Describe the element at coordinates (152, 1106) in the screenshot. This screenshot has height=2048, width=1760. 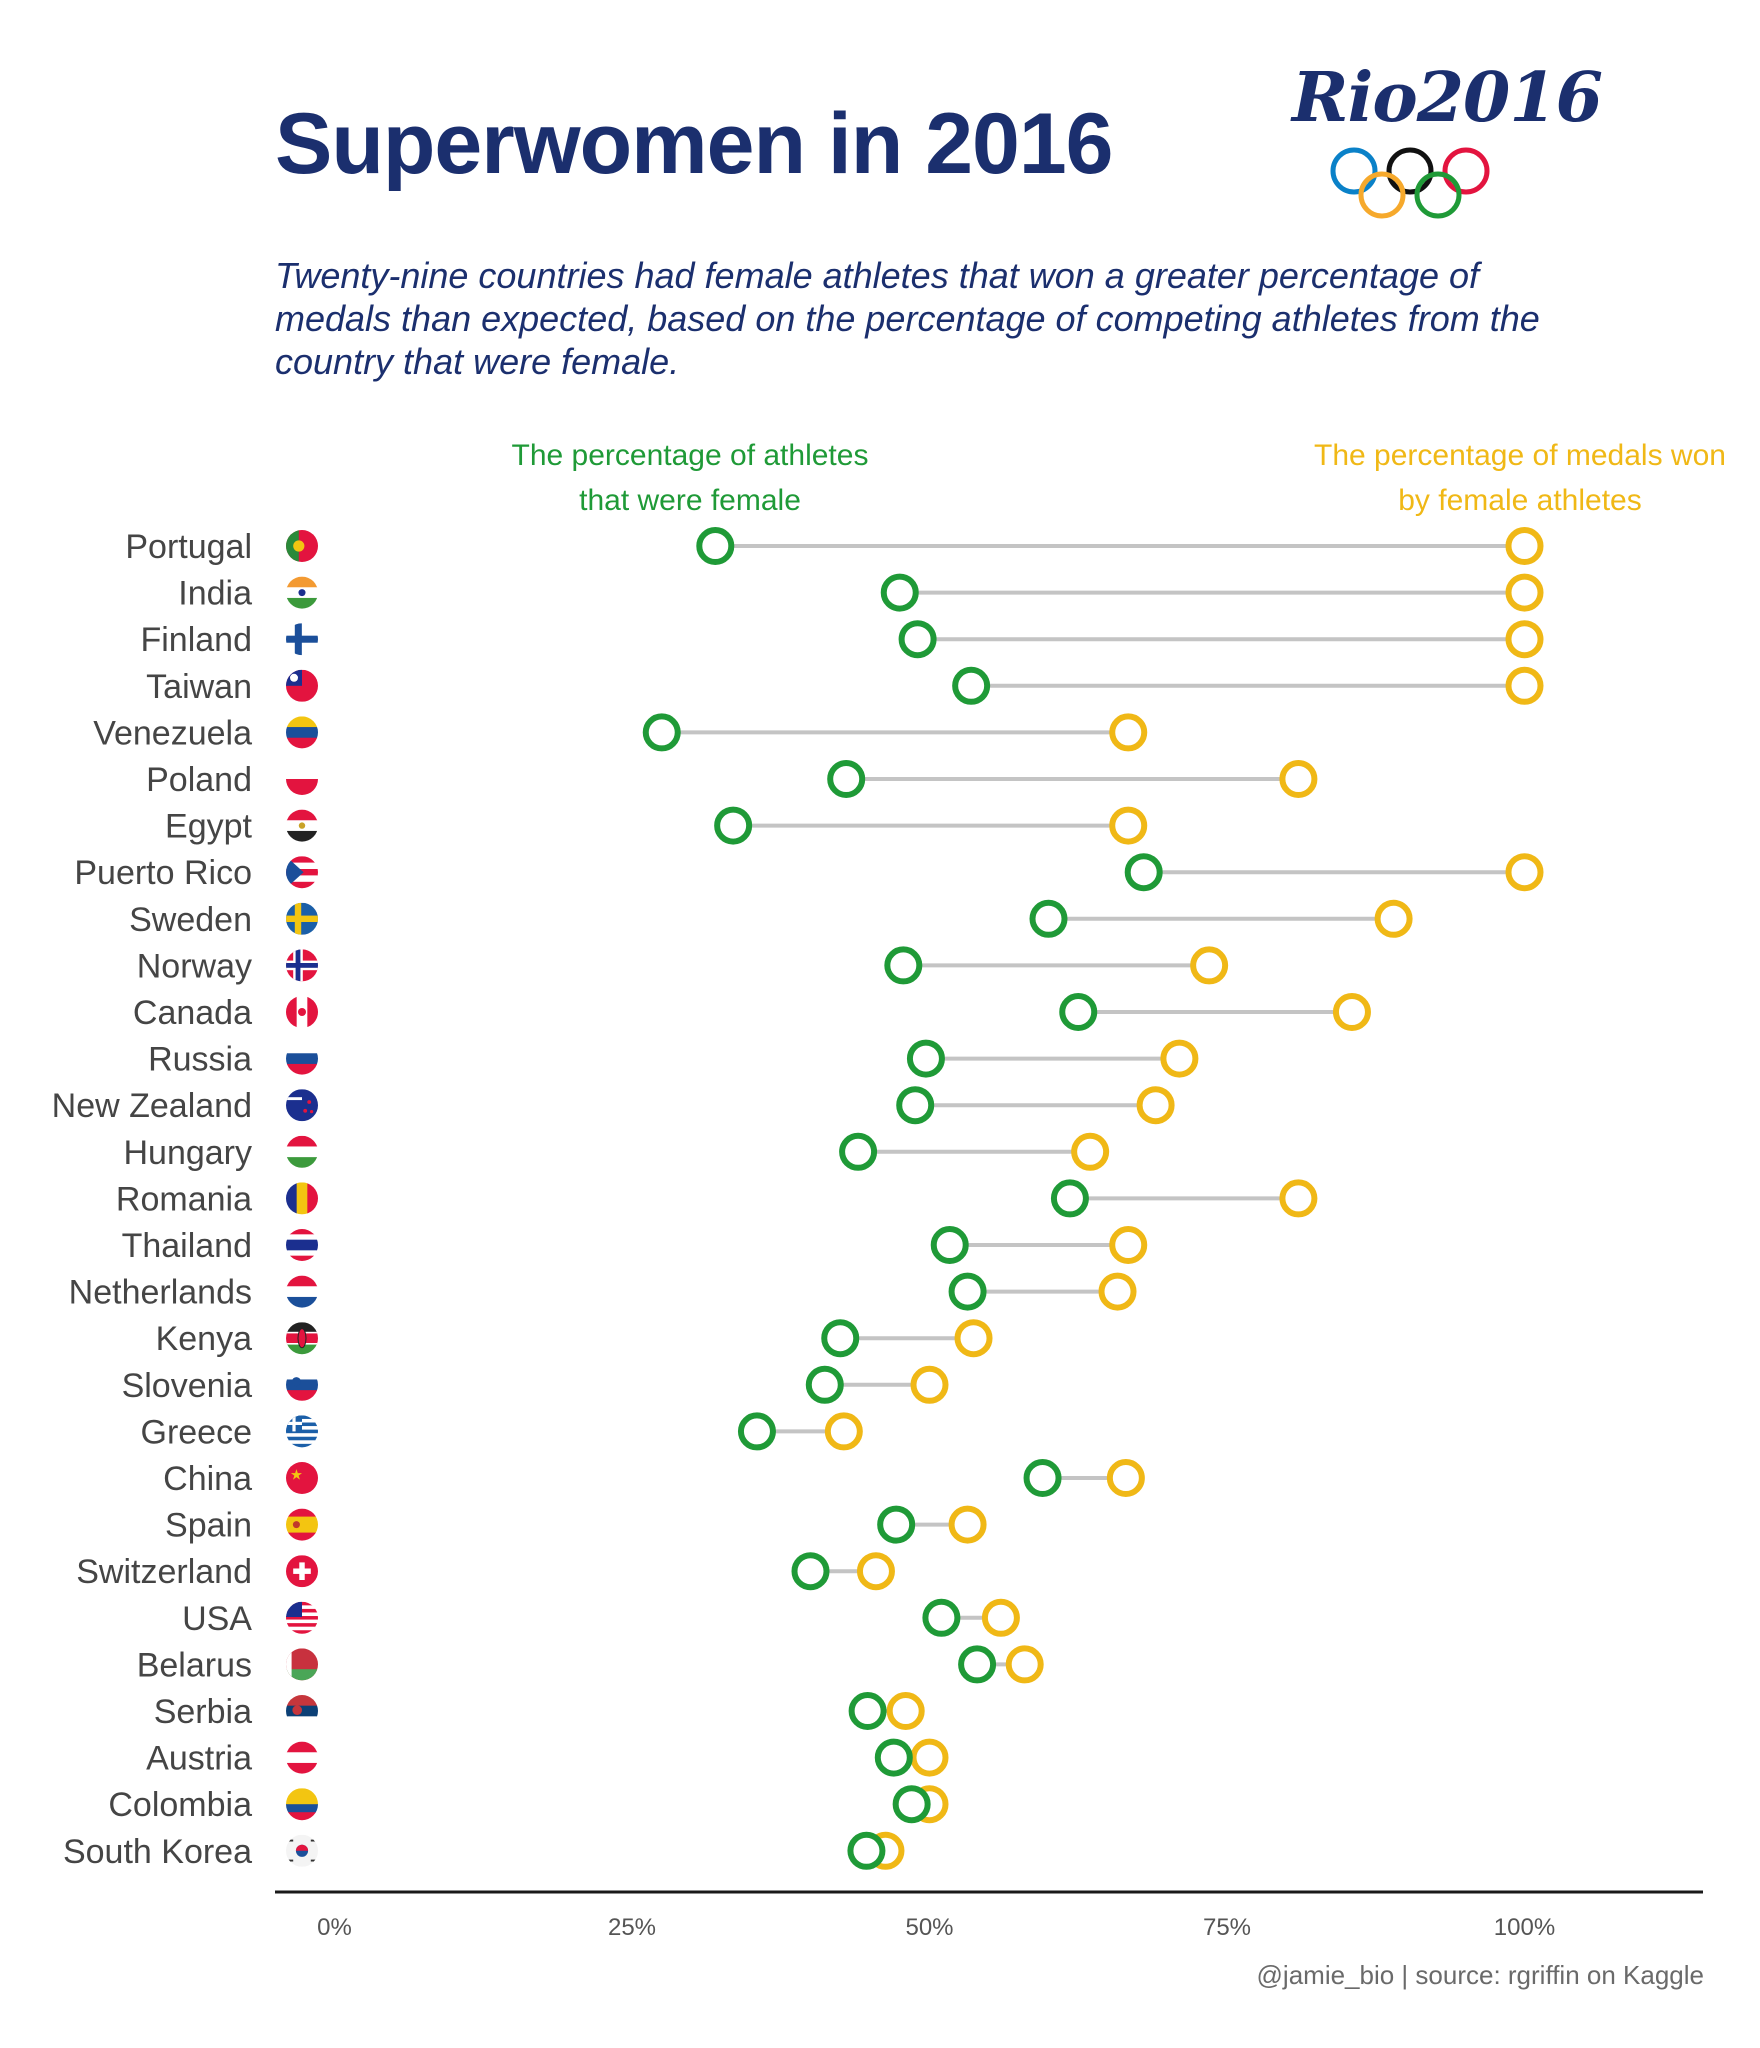
I see `country-label: New Zealand` at that location.